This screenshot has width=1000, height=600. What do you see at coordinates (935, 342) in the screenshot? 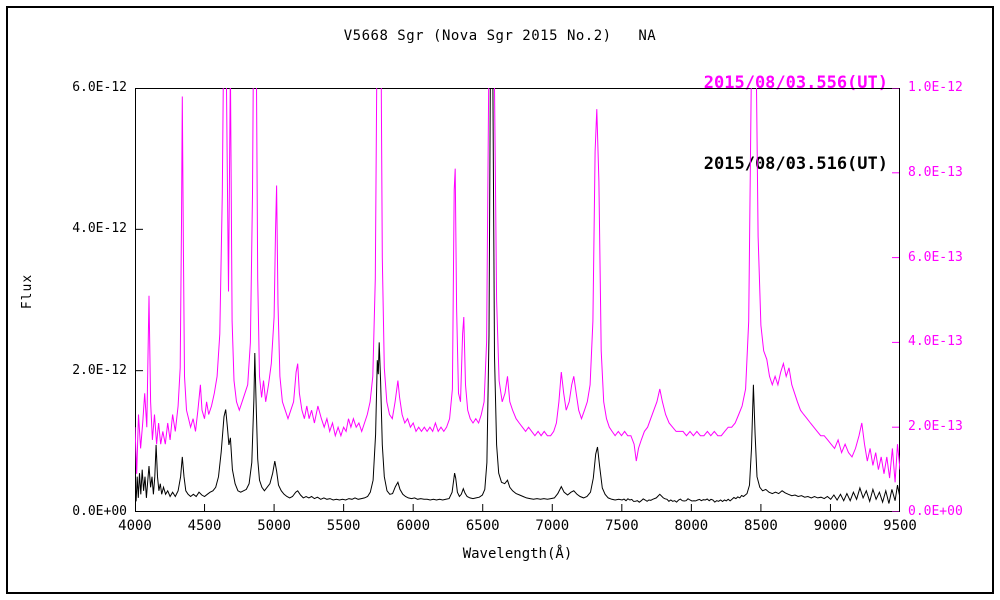
I see `right-y-tick-label: 4.0E-13` at bounding box center [935, 342].